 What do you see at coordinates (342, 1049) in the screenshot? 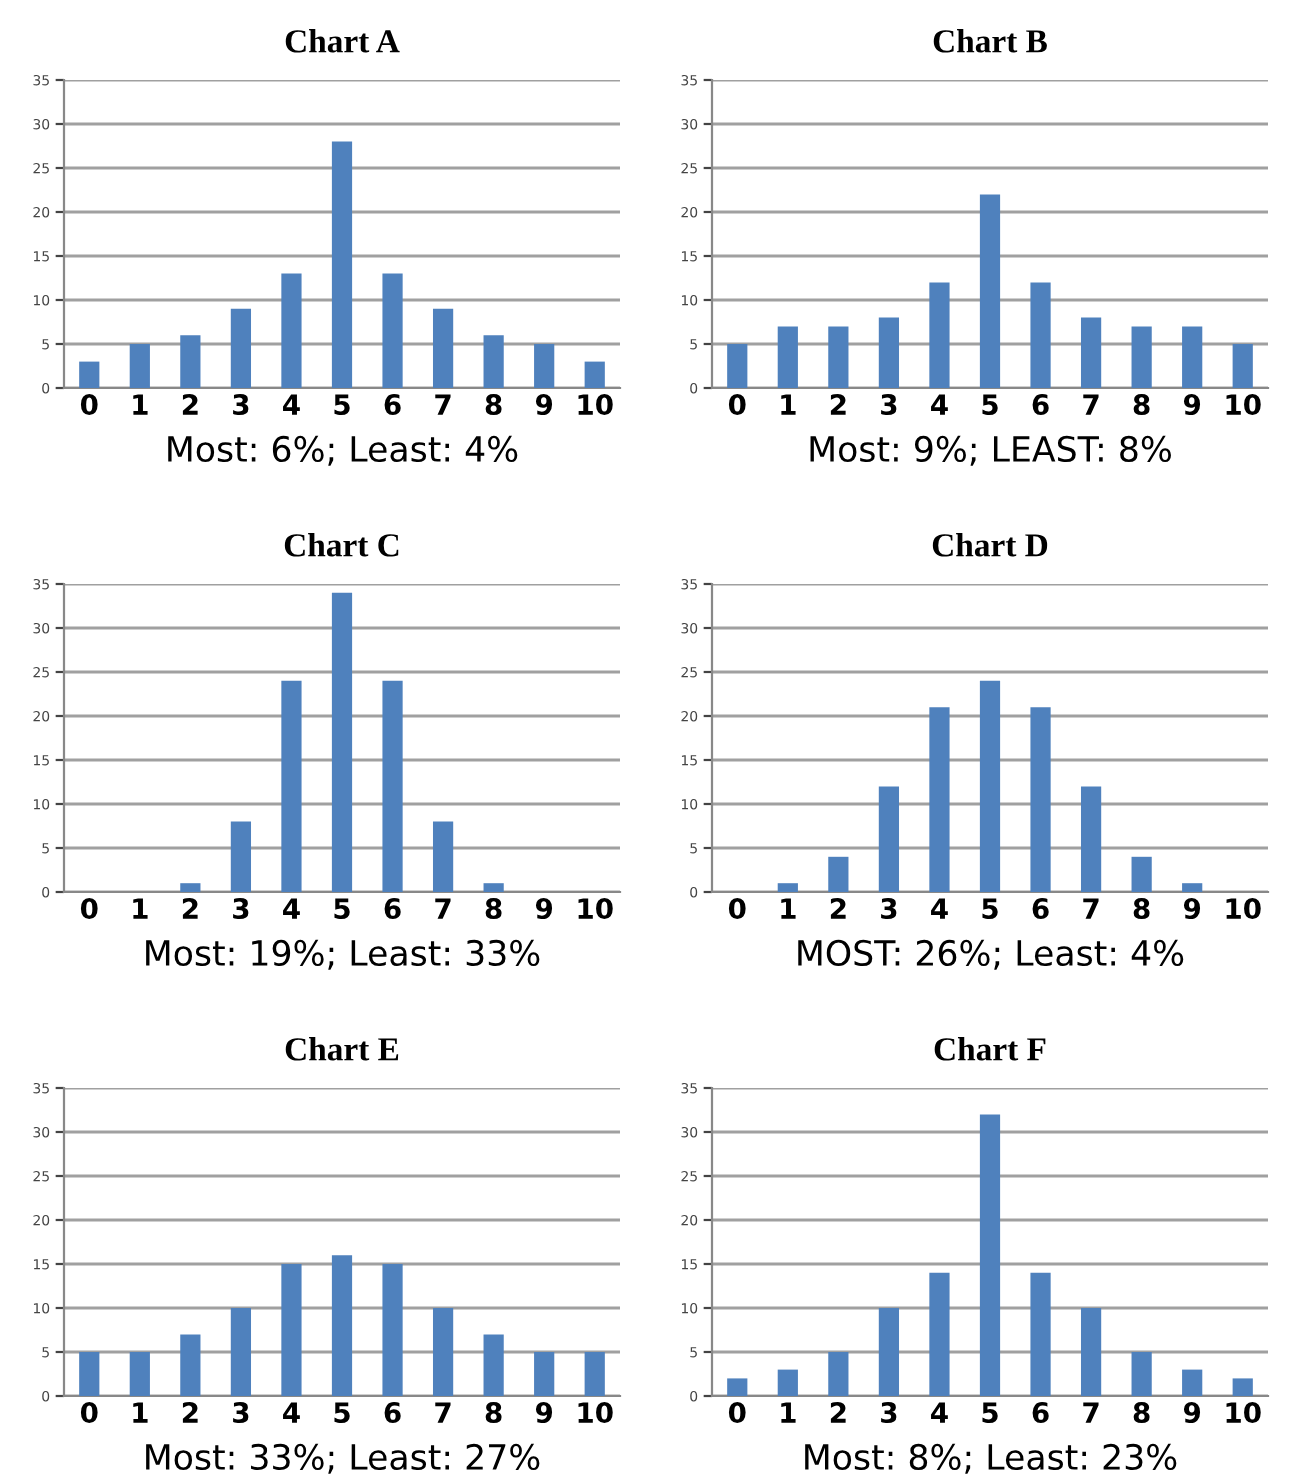
I see `chart-title: Chart E` at bounding box center [342, 1049].